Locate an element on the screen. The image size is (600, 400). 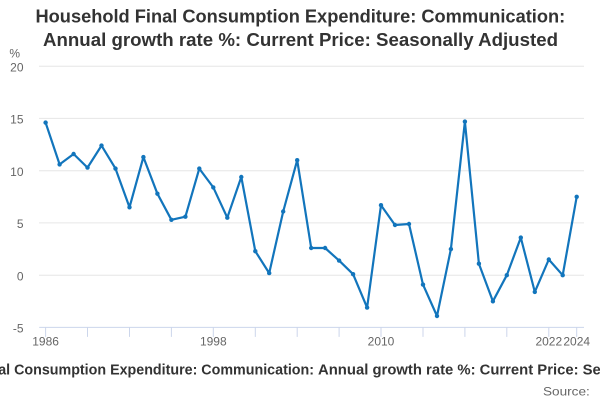
svg-text: Source: is located at coordinates (566, 391).